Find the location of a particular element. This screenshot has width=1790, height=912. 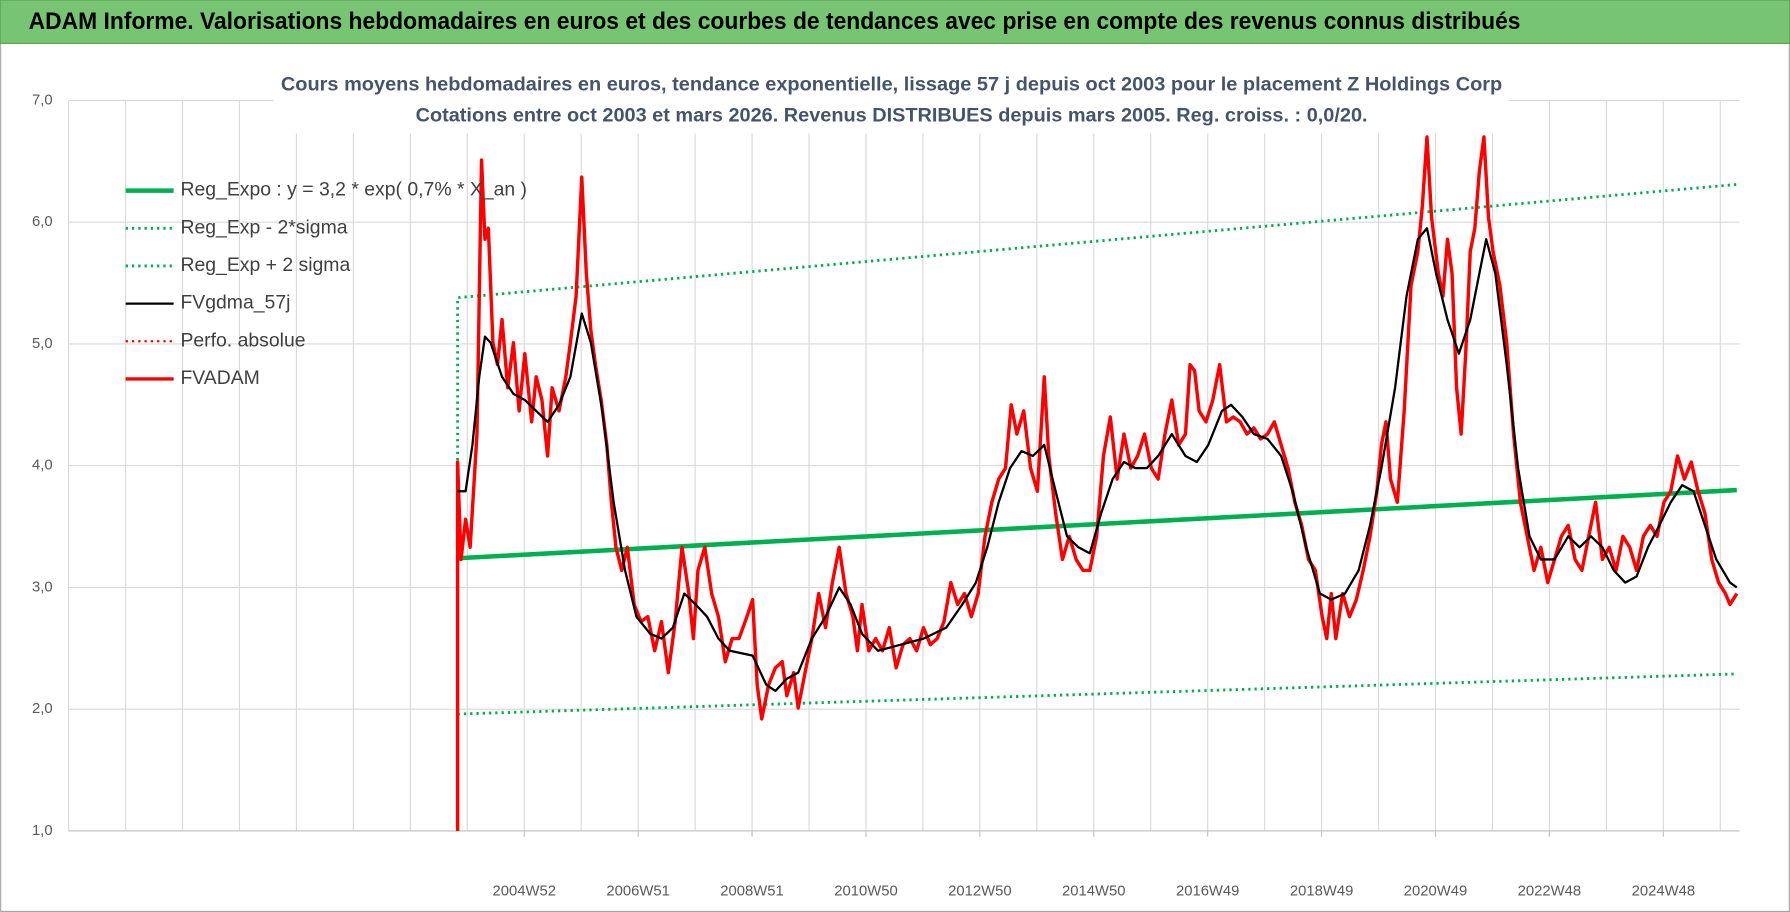

legend-label: FVADAM is located at coordinates (219, 378).